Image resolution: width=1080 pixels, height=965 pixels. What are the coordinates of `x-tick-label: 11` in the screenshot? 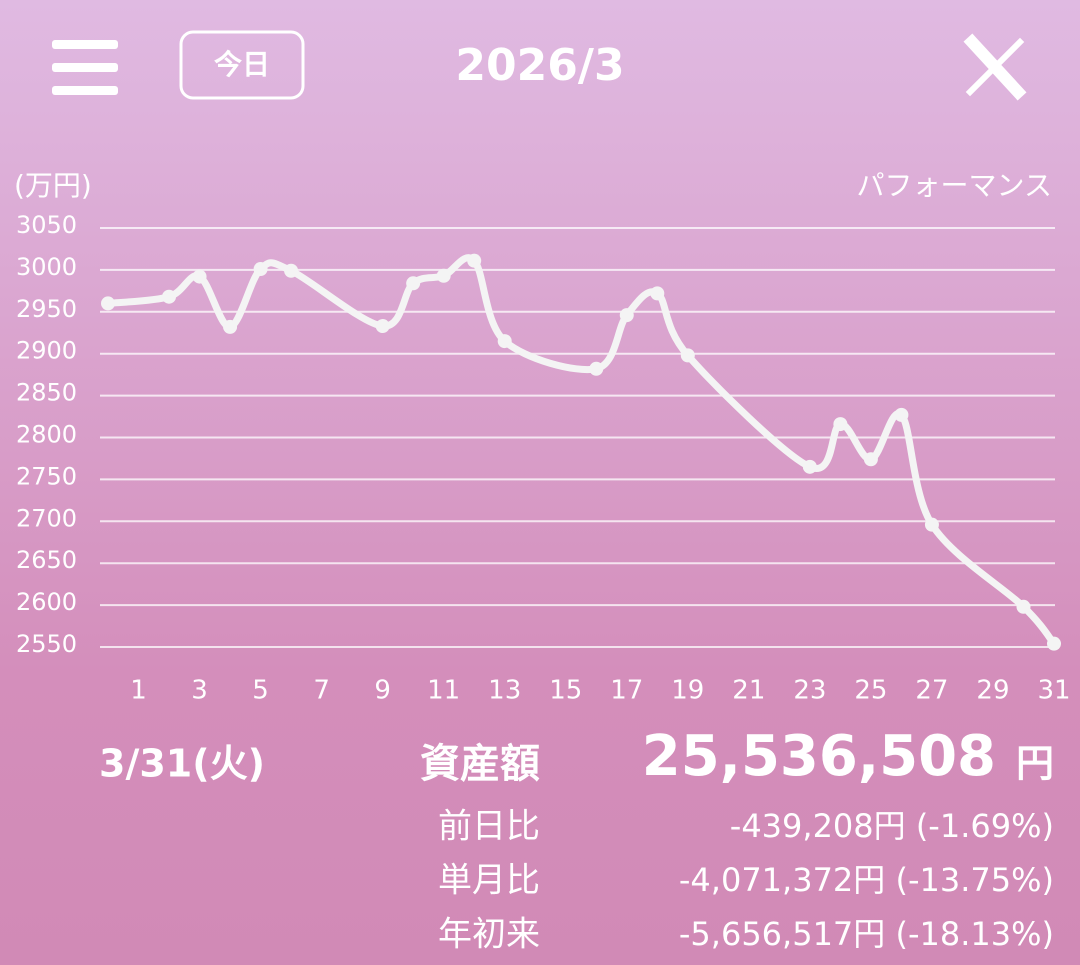 It's located at (443, 691).